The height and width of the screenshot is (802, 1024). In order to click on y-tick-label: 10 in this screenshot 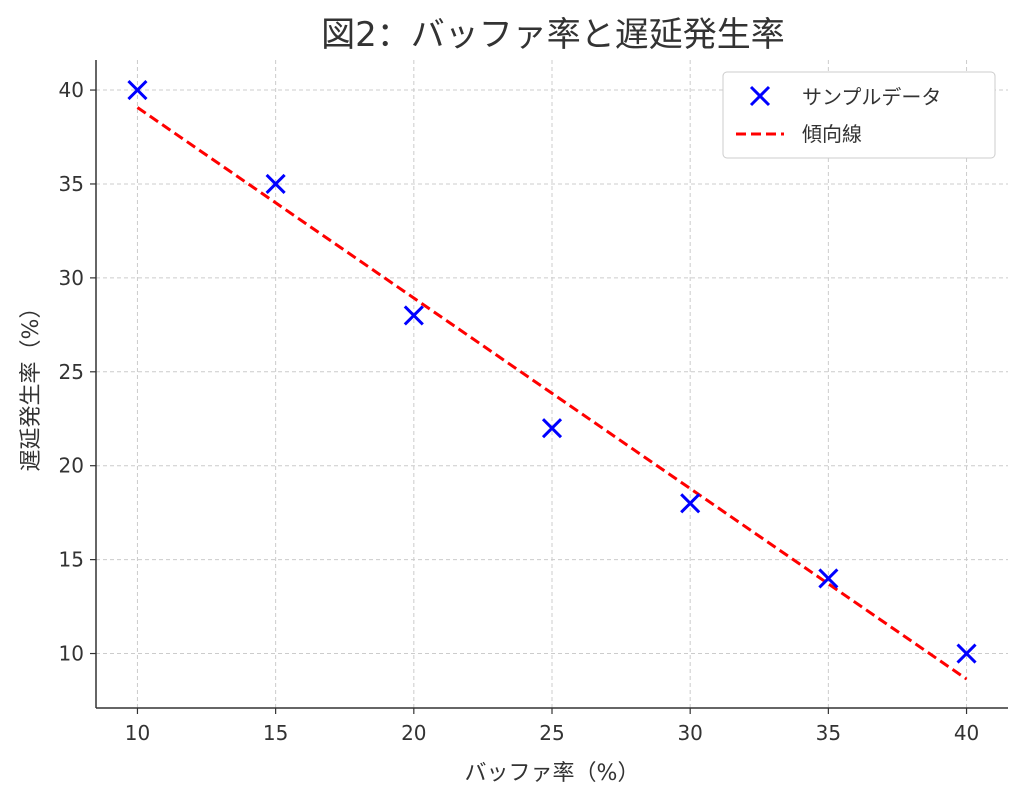, I will do `click(71, 654)`.